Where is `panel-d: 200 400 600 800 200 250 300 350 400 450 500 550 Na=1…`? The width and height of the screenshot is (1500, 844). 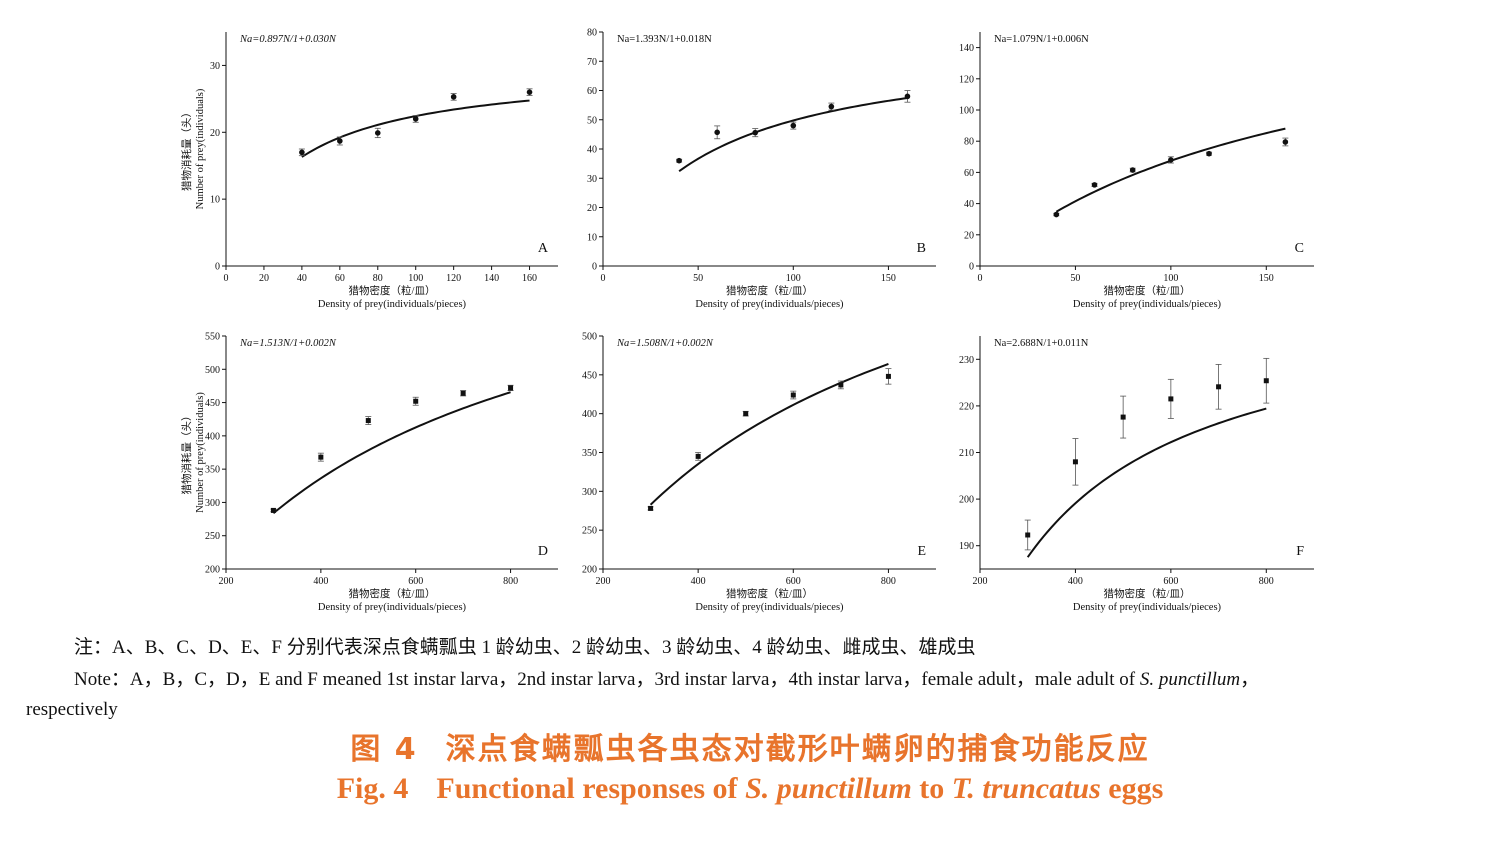 panel-d: 200 400 600 800 200 250 300 350 400 450 500 550 Na=1… is located at coordinates (369, 472).